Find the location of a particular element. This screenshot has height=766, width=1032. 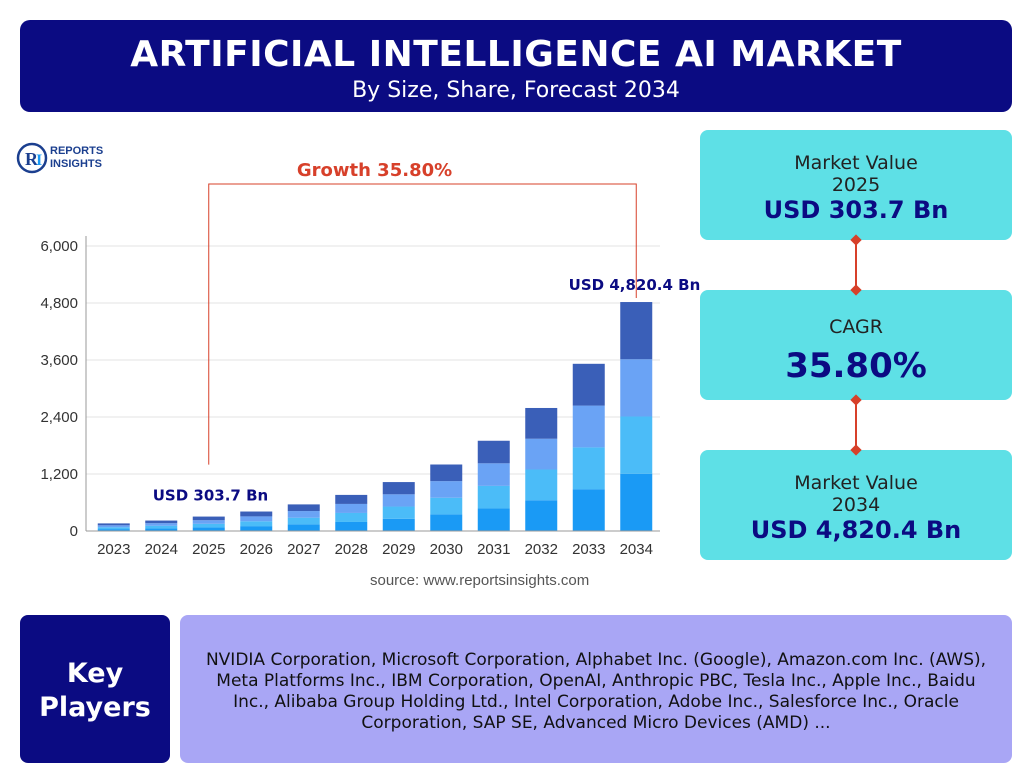

logo-line-1: REPORTS is located at coordinates (77, 151).